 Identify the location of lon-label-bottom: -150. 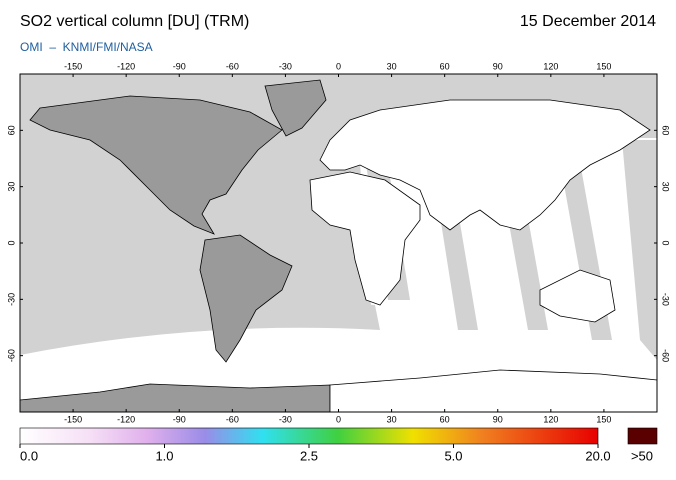
(73, 419).